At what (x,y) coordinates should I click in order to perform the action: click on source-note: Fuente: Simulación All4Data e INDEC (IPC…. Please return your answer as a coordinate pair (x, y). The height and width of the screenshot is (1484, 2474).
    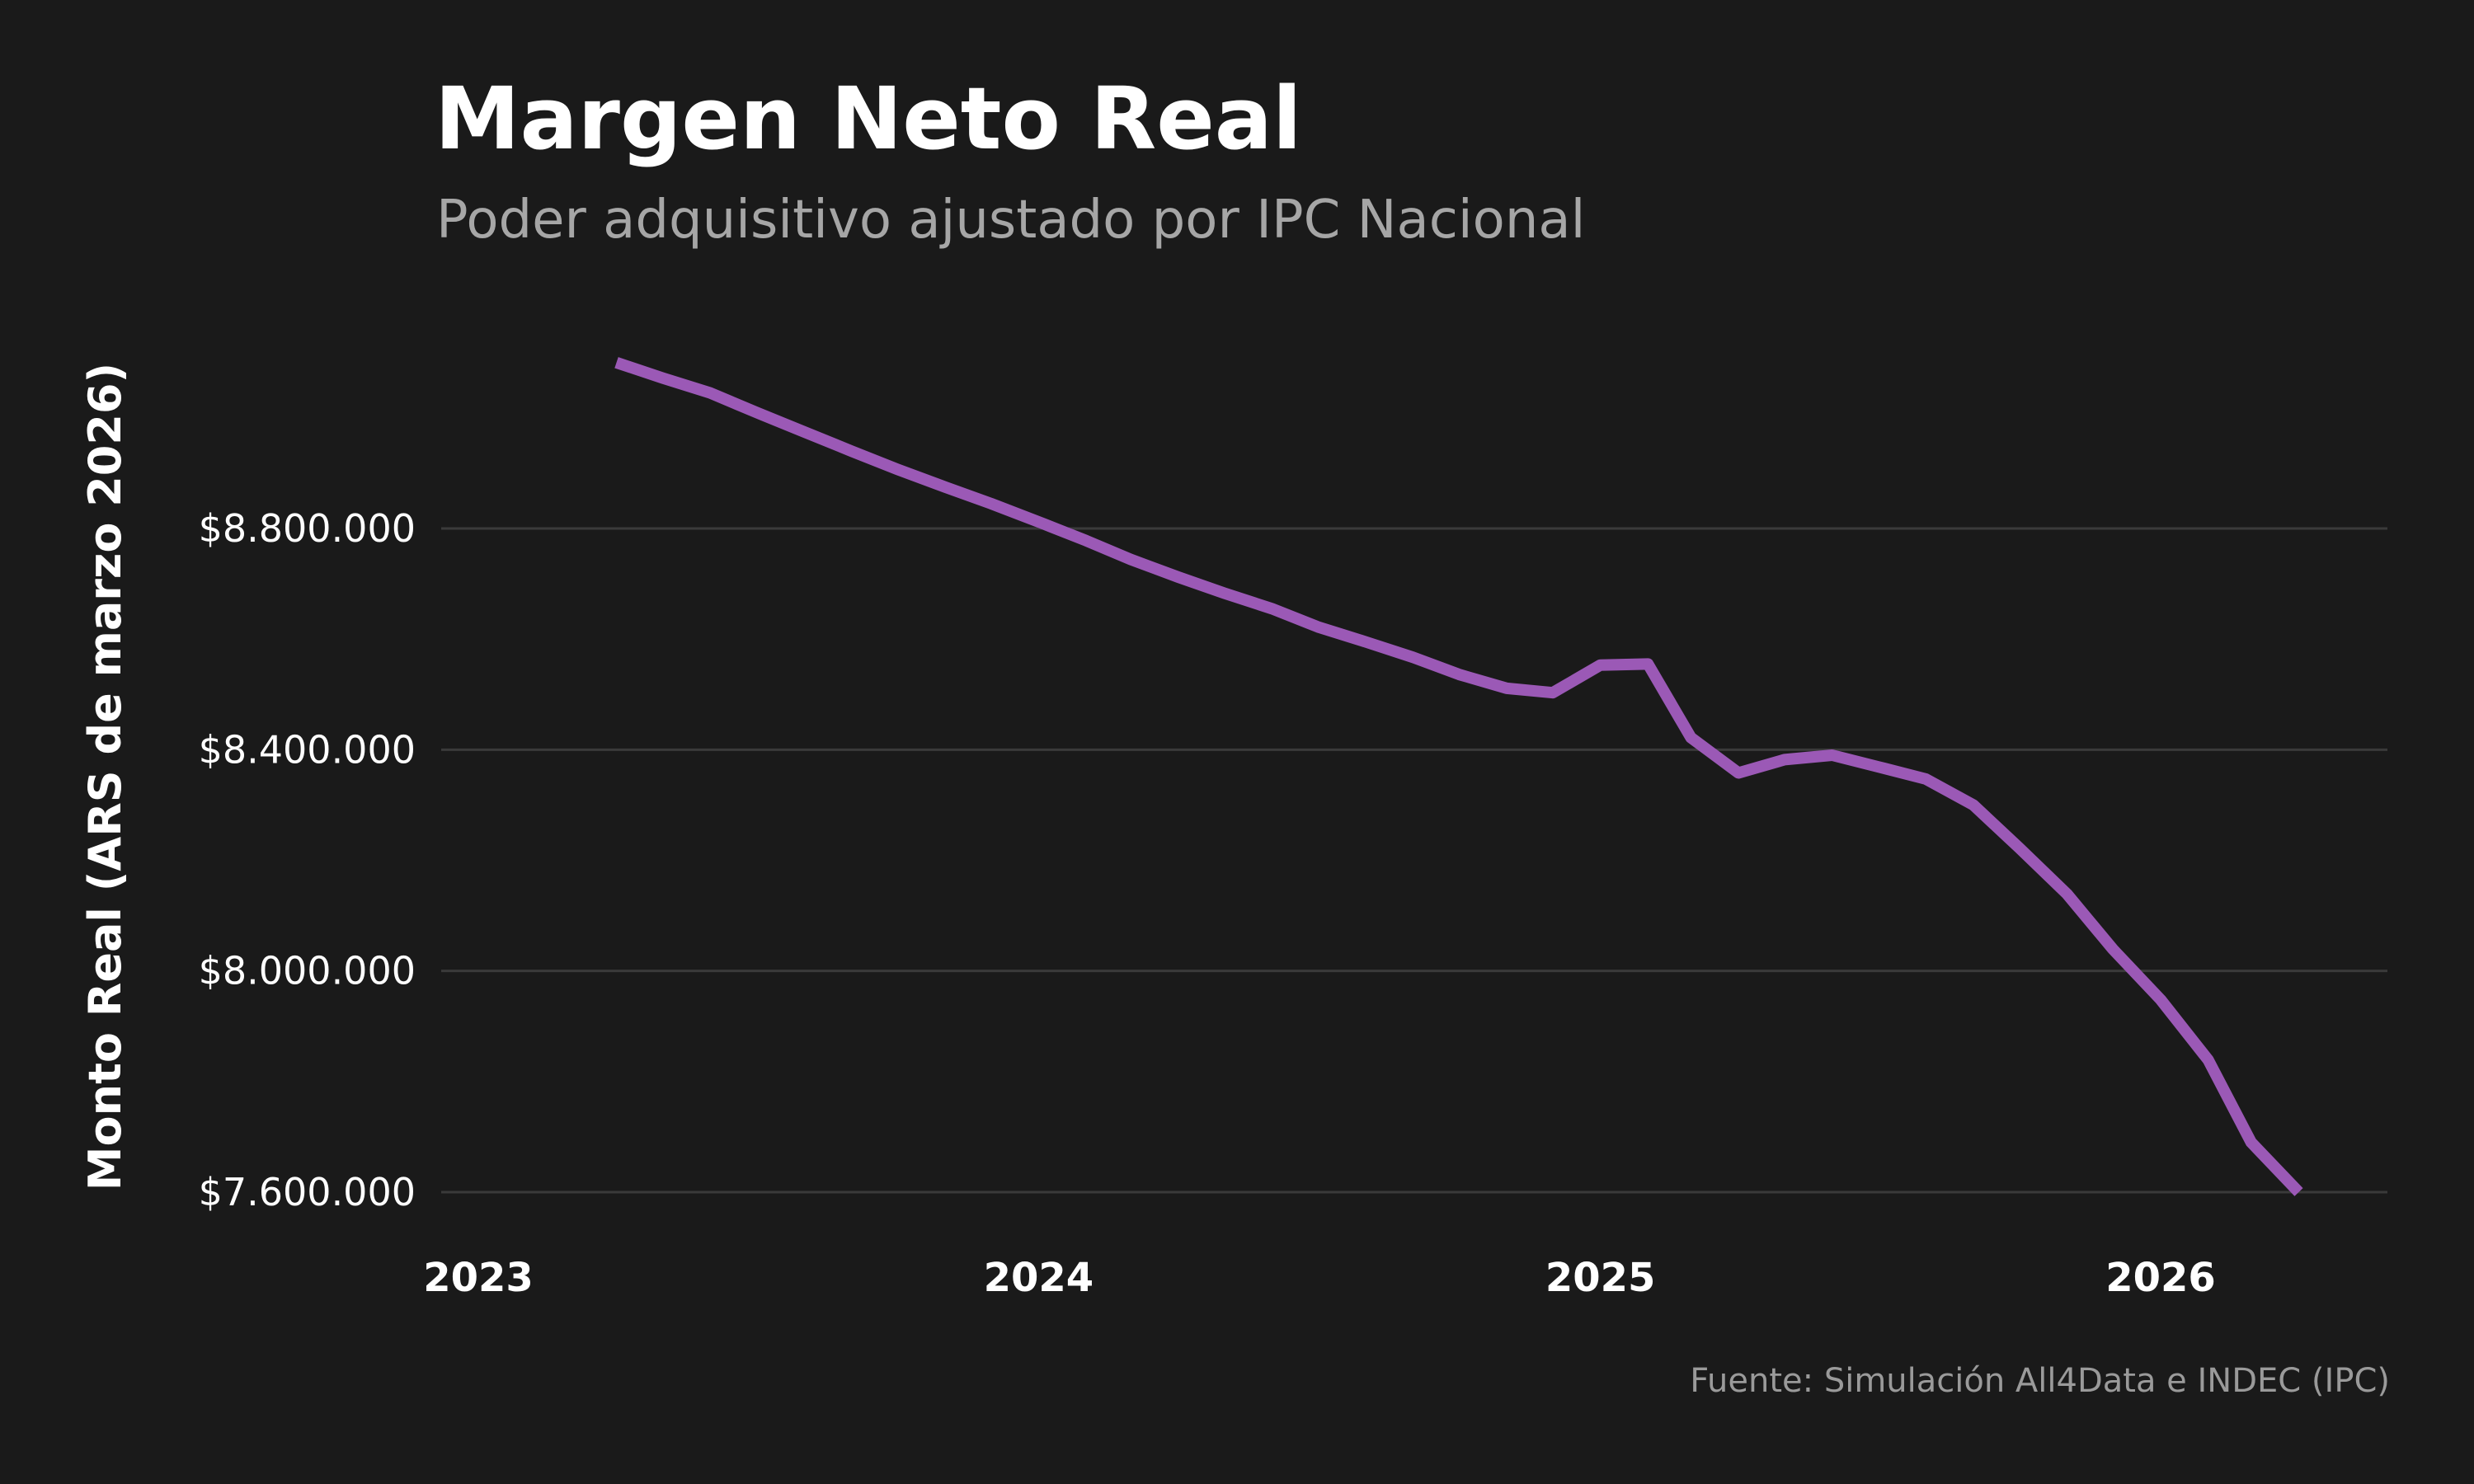
    Looking at the image, I should click on (2040, 1381).